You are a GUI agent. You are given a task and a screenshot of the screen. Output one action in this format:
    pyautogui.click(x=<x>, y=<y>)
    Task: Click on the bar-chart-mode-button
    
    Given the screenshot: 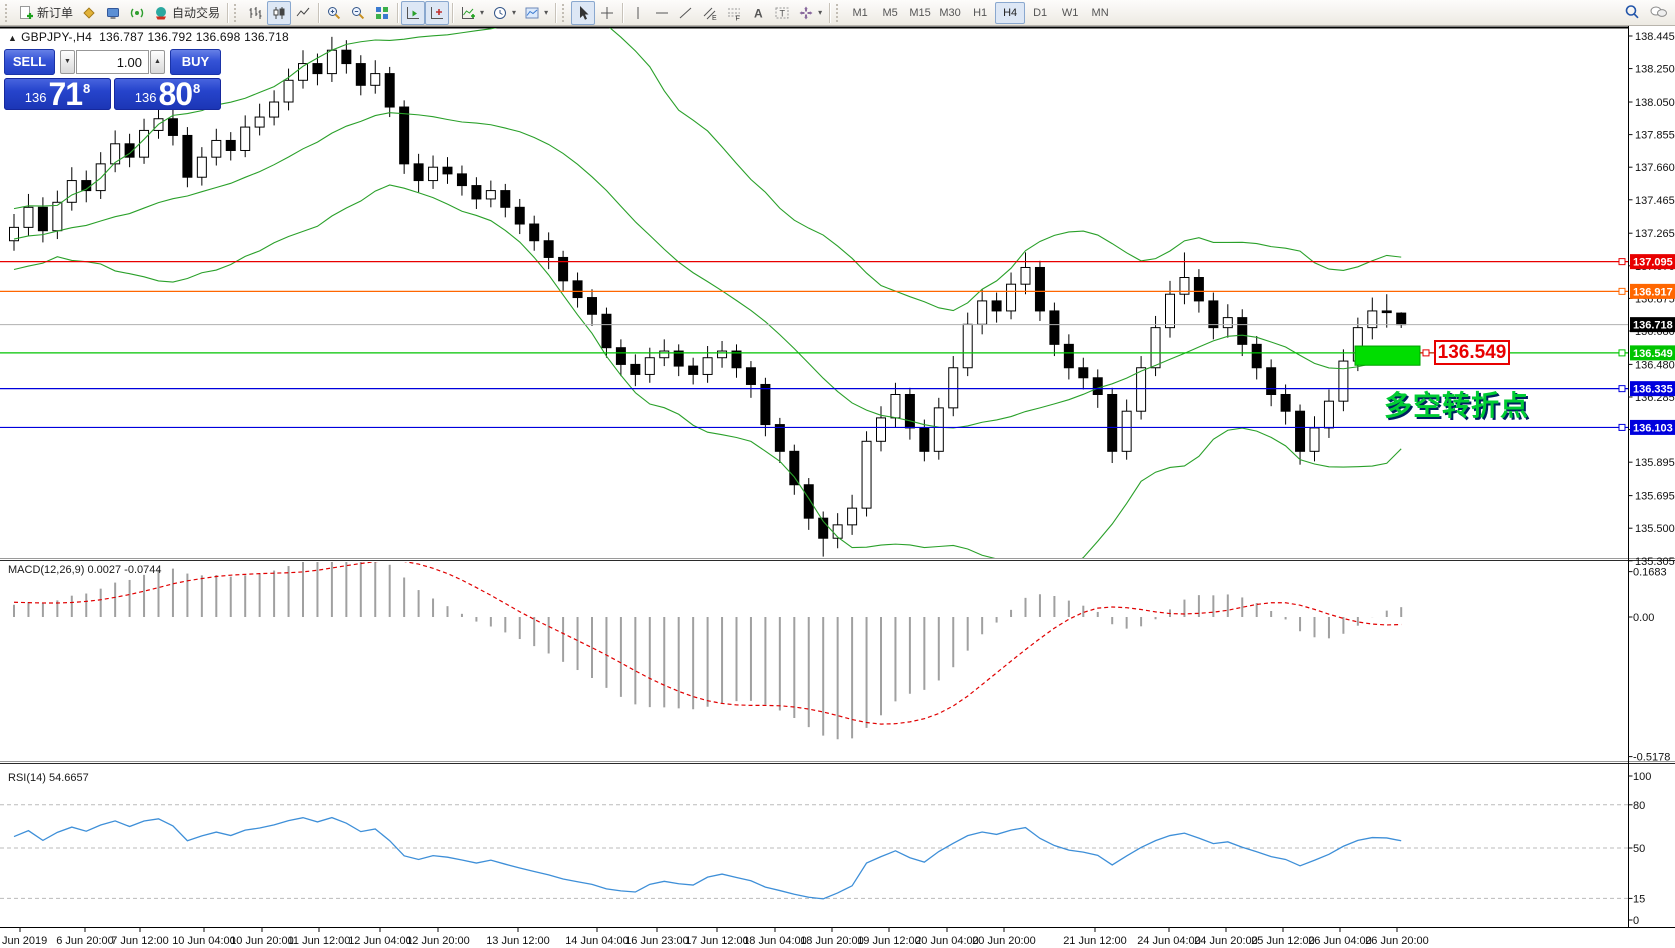 What is the action you would take?
    pyautogui.click(x=255, y=13)
    